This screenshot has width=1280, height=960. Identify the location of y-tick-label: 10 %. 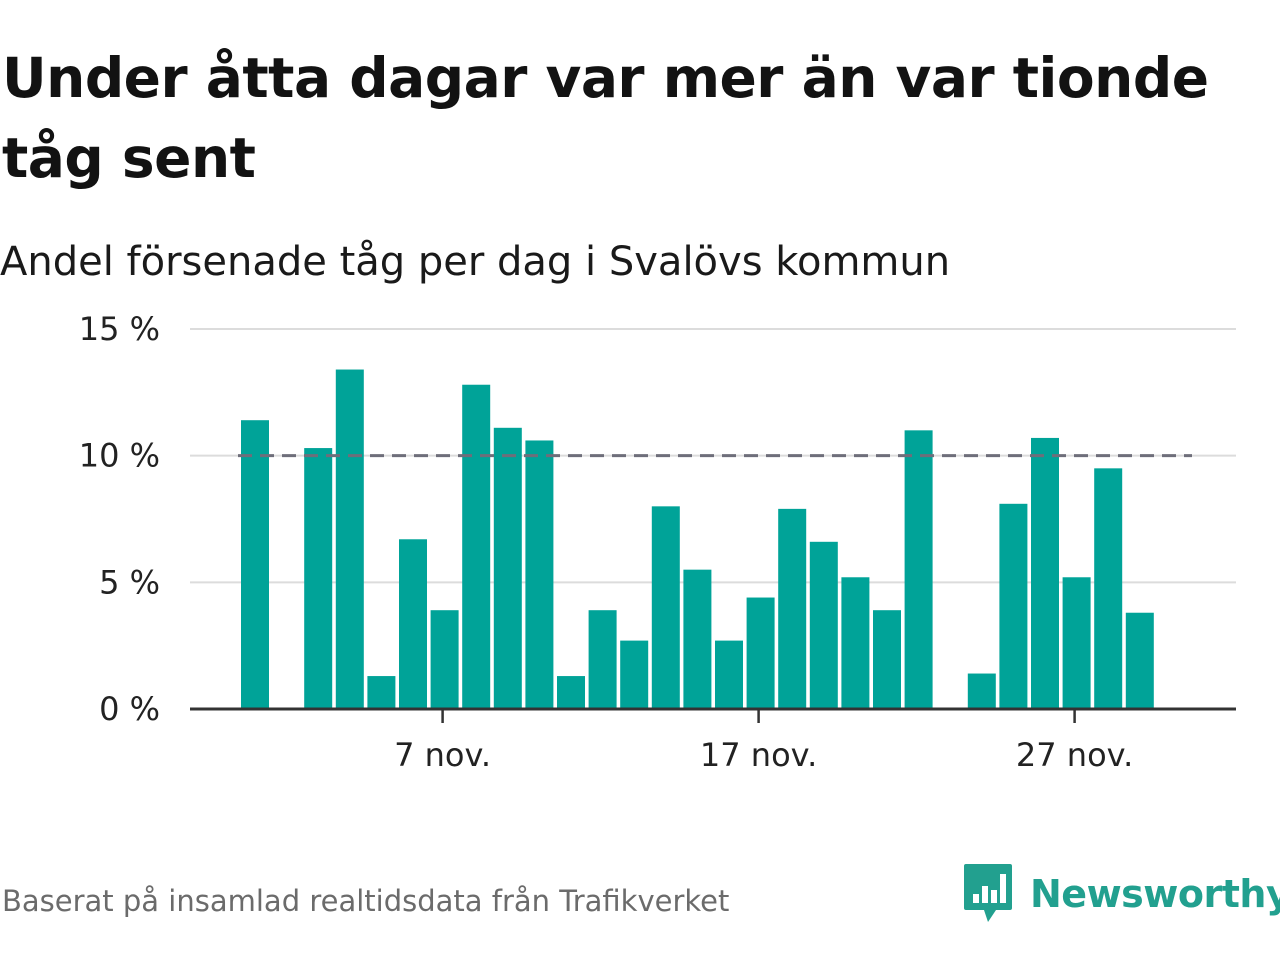
(119, 456).